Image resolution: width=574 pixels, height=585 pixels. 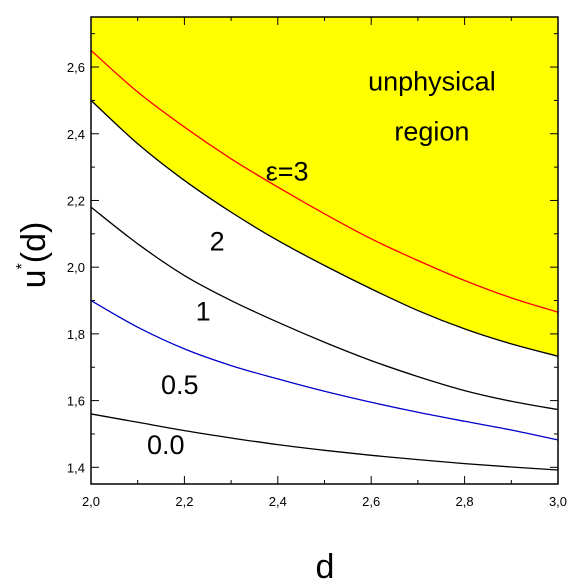 What do you see at coordinates (465, 501) in the screenshot?
I see `x-tick-label: 2,8` at bounding box center [465, 501].